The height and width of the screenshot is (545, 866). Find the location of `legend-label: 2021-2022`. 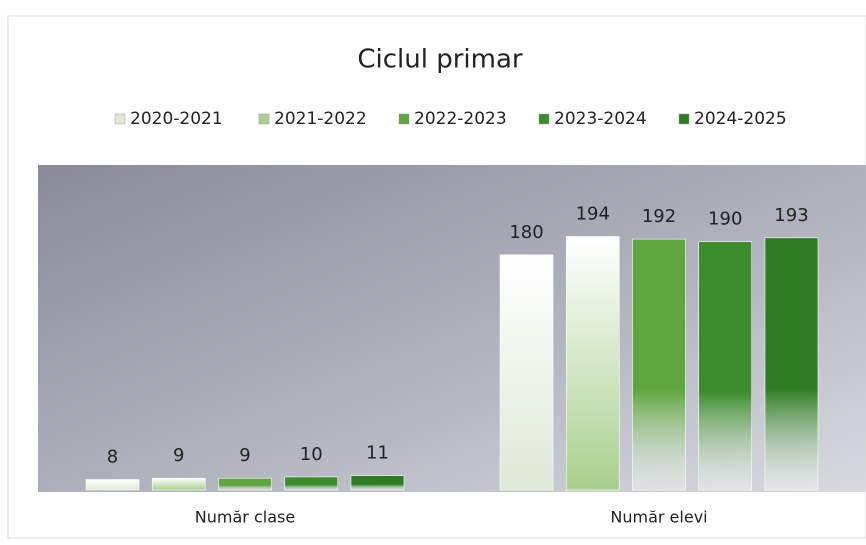

legend-label: 2021-2022 is located at coordinates (320, 119).